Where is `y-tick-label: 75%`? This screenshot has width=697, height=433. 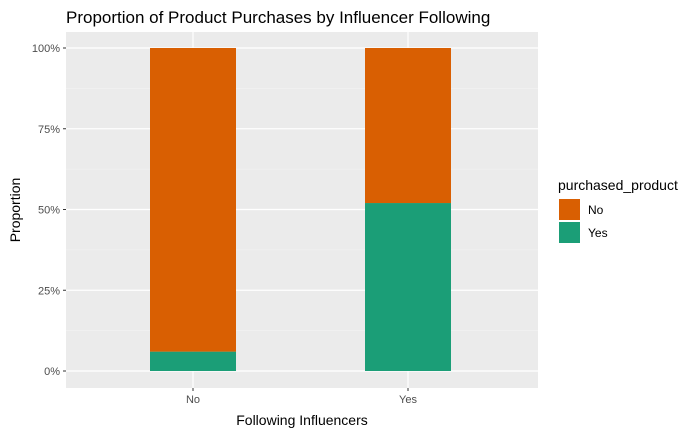 y-tick-label: 75% is located at coordinates (49, 130).